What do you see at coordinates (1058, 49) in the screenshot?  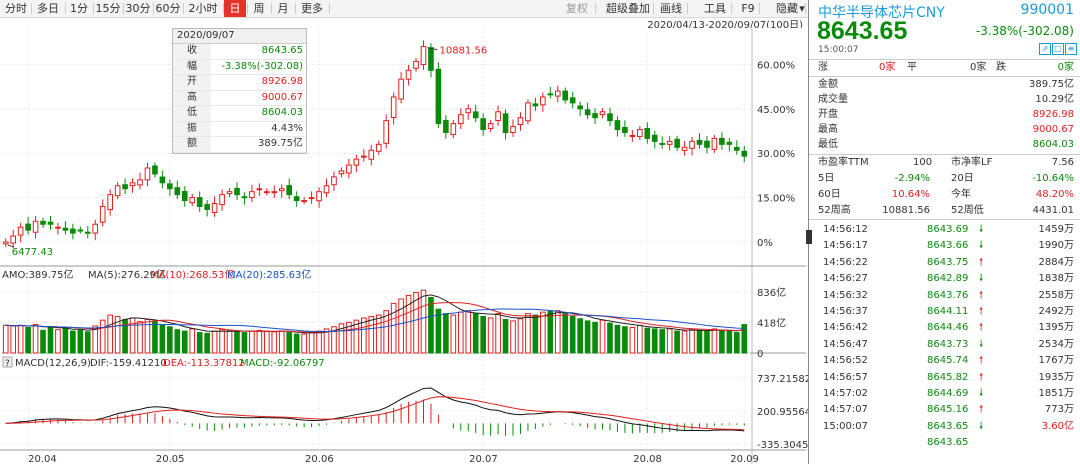 I see `expand-icon: □` at bounding box center [1058, 49].